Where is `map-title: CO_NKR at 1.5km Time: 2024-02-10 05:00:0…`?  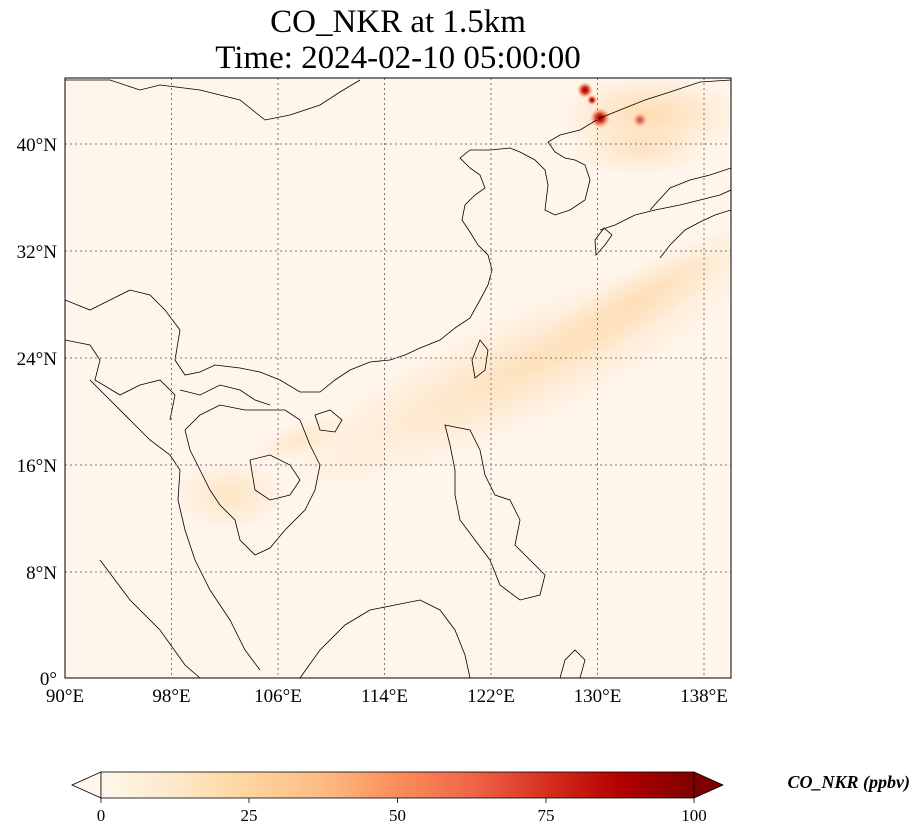 map-title: CO_NKR at 1.5km Time: 2024-02-10 05:00:0… is located at coordinates (398, 40).